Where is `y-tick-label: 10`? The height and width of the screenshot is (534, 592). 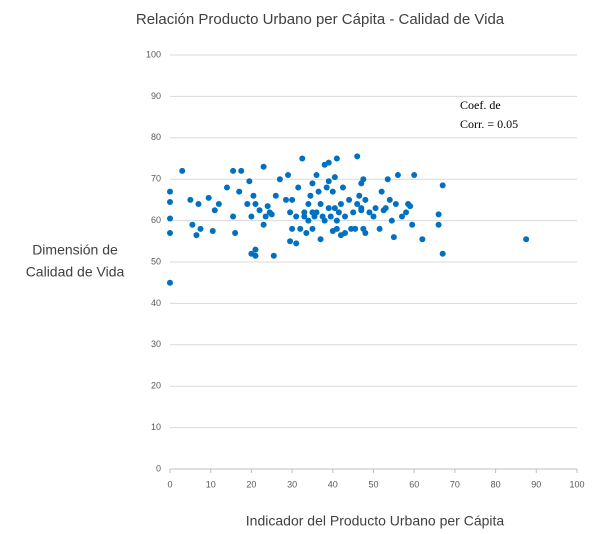 y-tick-label: 10 is located at coordinates (156, 427).